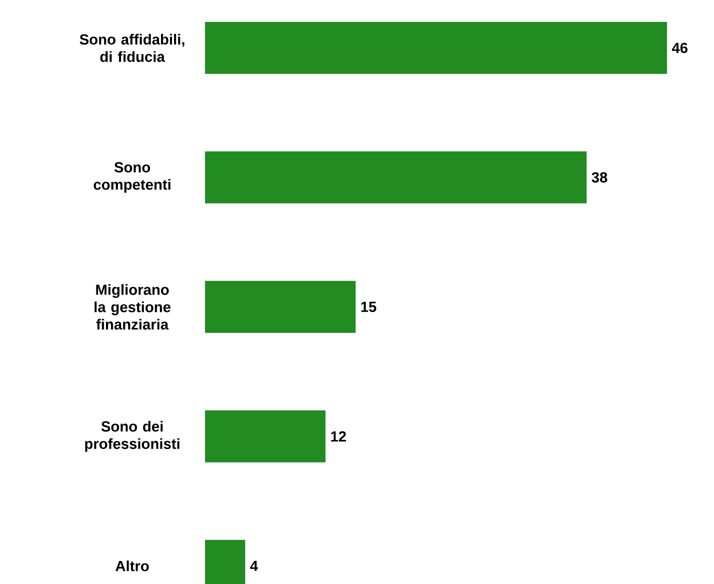 This screenshot has width=714, height=584. I want to click on data-label: 4, so click(254, 565).